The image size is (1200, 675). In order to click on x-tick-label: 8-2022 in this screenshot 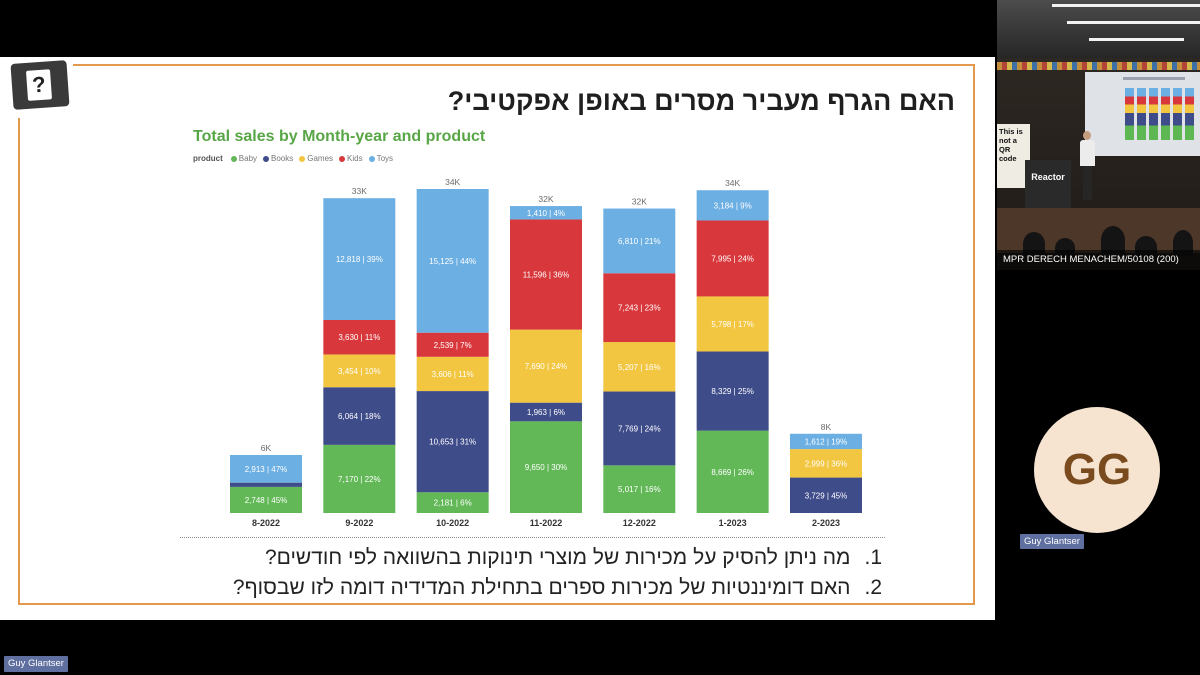, I will do `click(266, 523)`.